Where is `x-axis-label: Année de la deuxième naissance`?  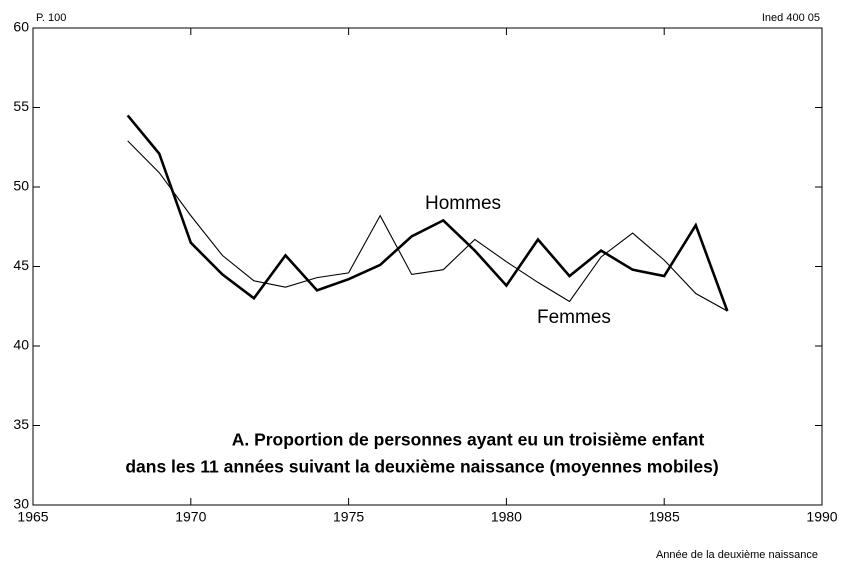 x-axis-label: Année de la deuxième naissance is located at coordinates (737, 555).